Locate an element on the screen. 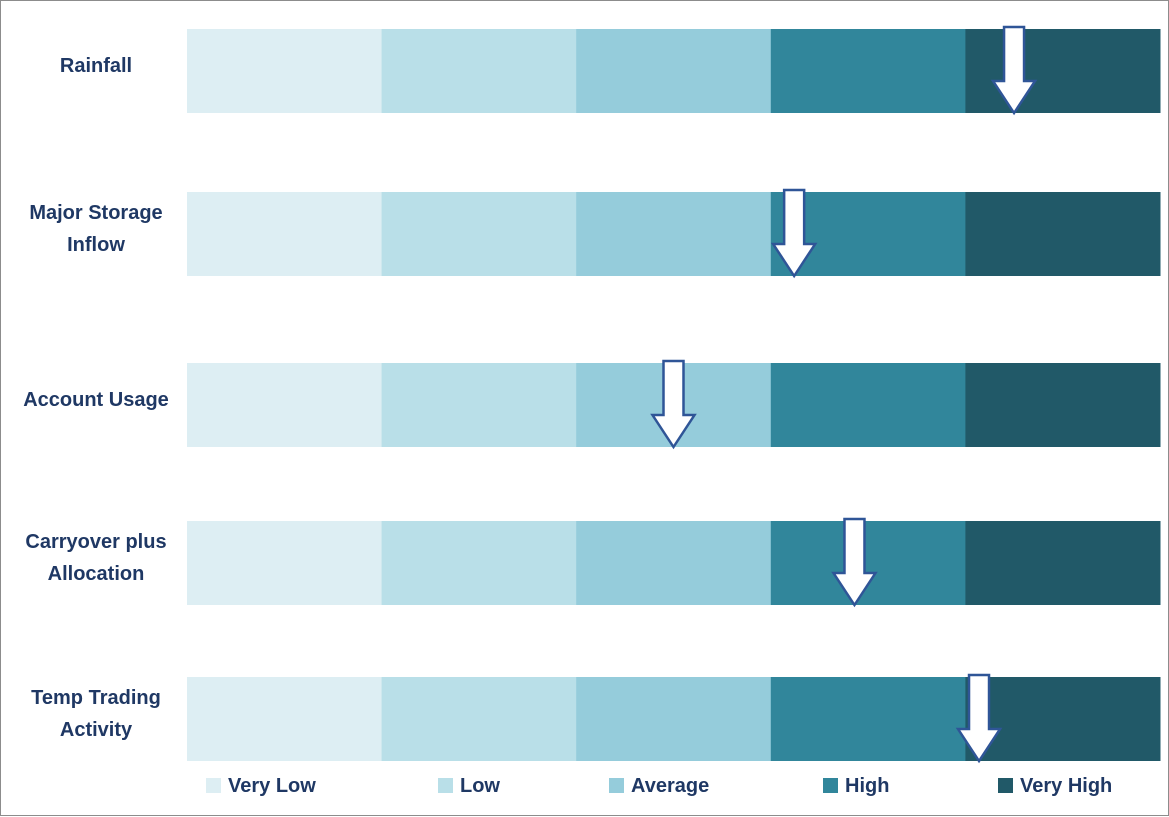 The image size is (1169, 817). category-row: Temp Trading Activity is located at coordinates (596, 718).